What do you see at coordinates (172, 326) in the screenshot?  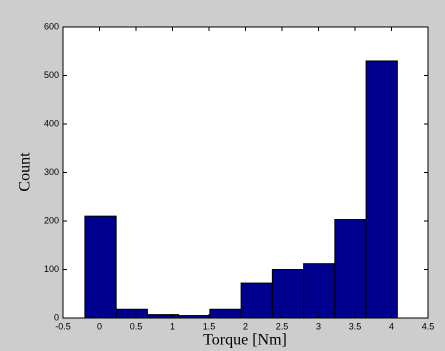 I see `x-tick-label: 1` at bounding box center [172, 326].